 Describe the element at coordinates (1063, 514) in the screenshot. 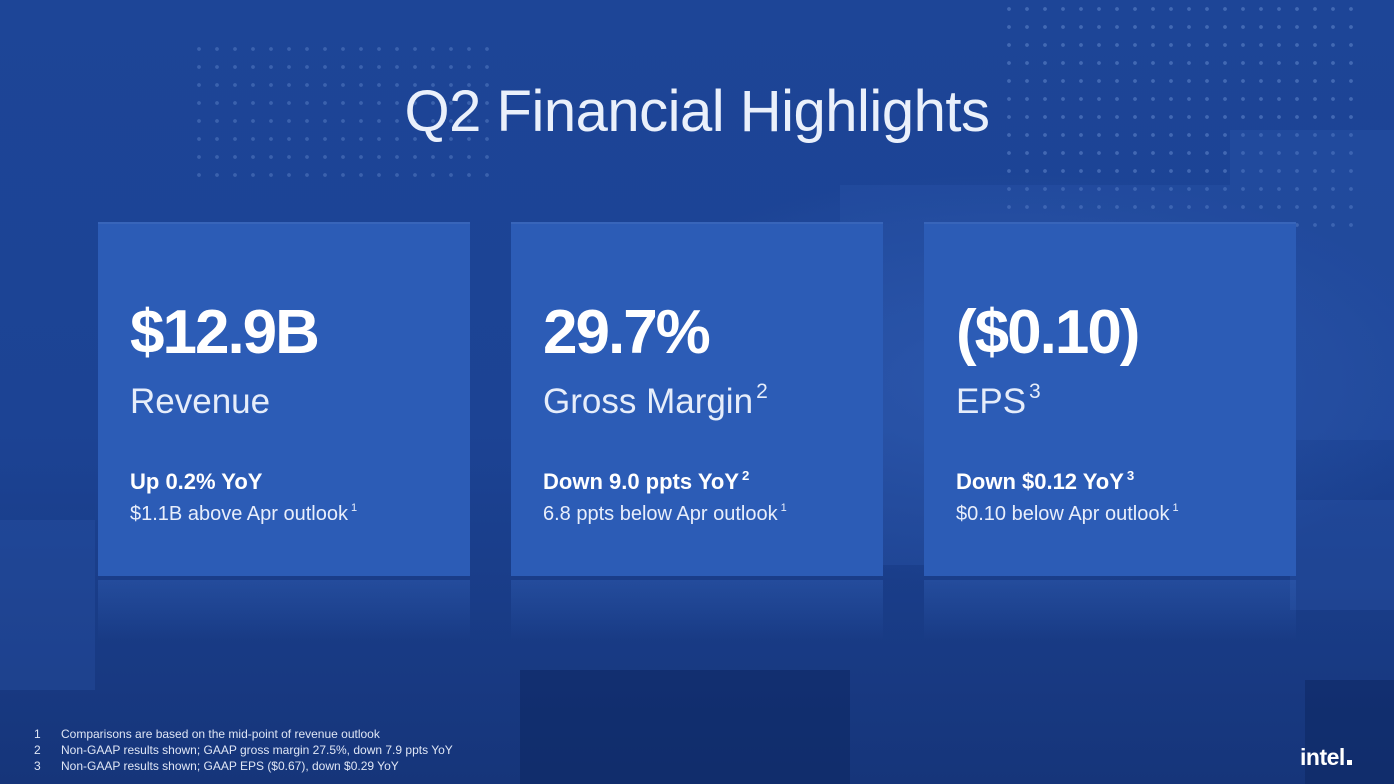

I see `eps-outlook-text: $0.10 below Apr outlook` at that location.